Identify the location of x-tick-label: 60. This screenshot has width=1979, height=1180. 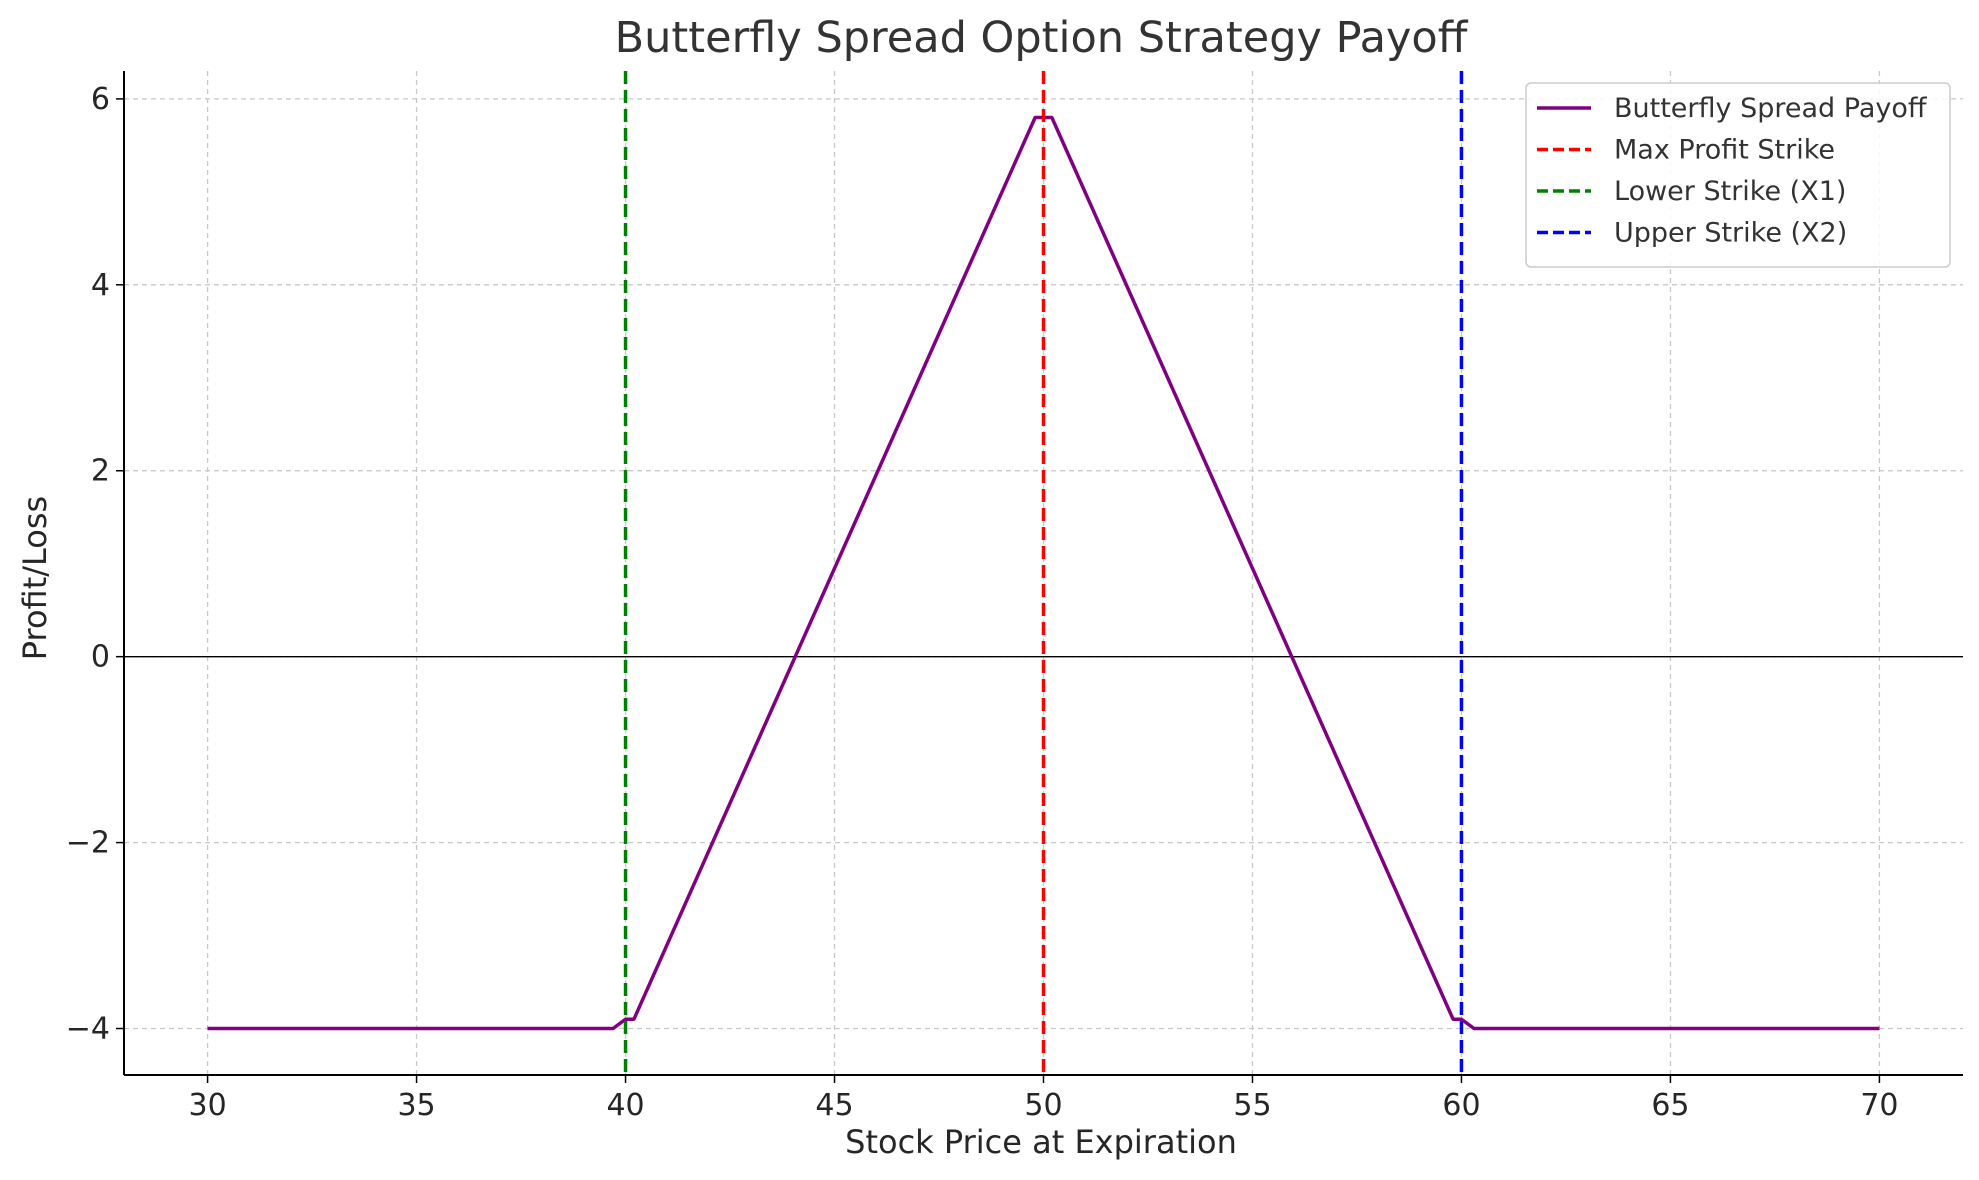
(1461, 1105).